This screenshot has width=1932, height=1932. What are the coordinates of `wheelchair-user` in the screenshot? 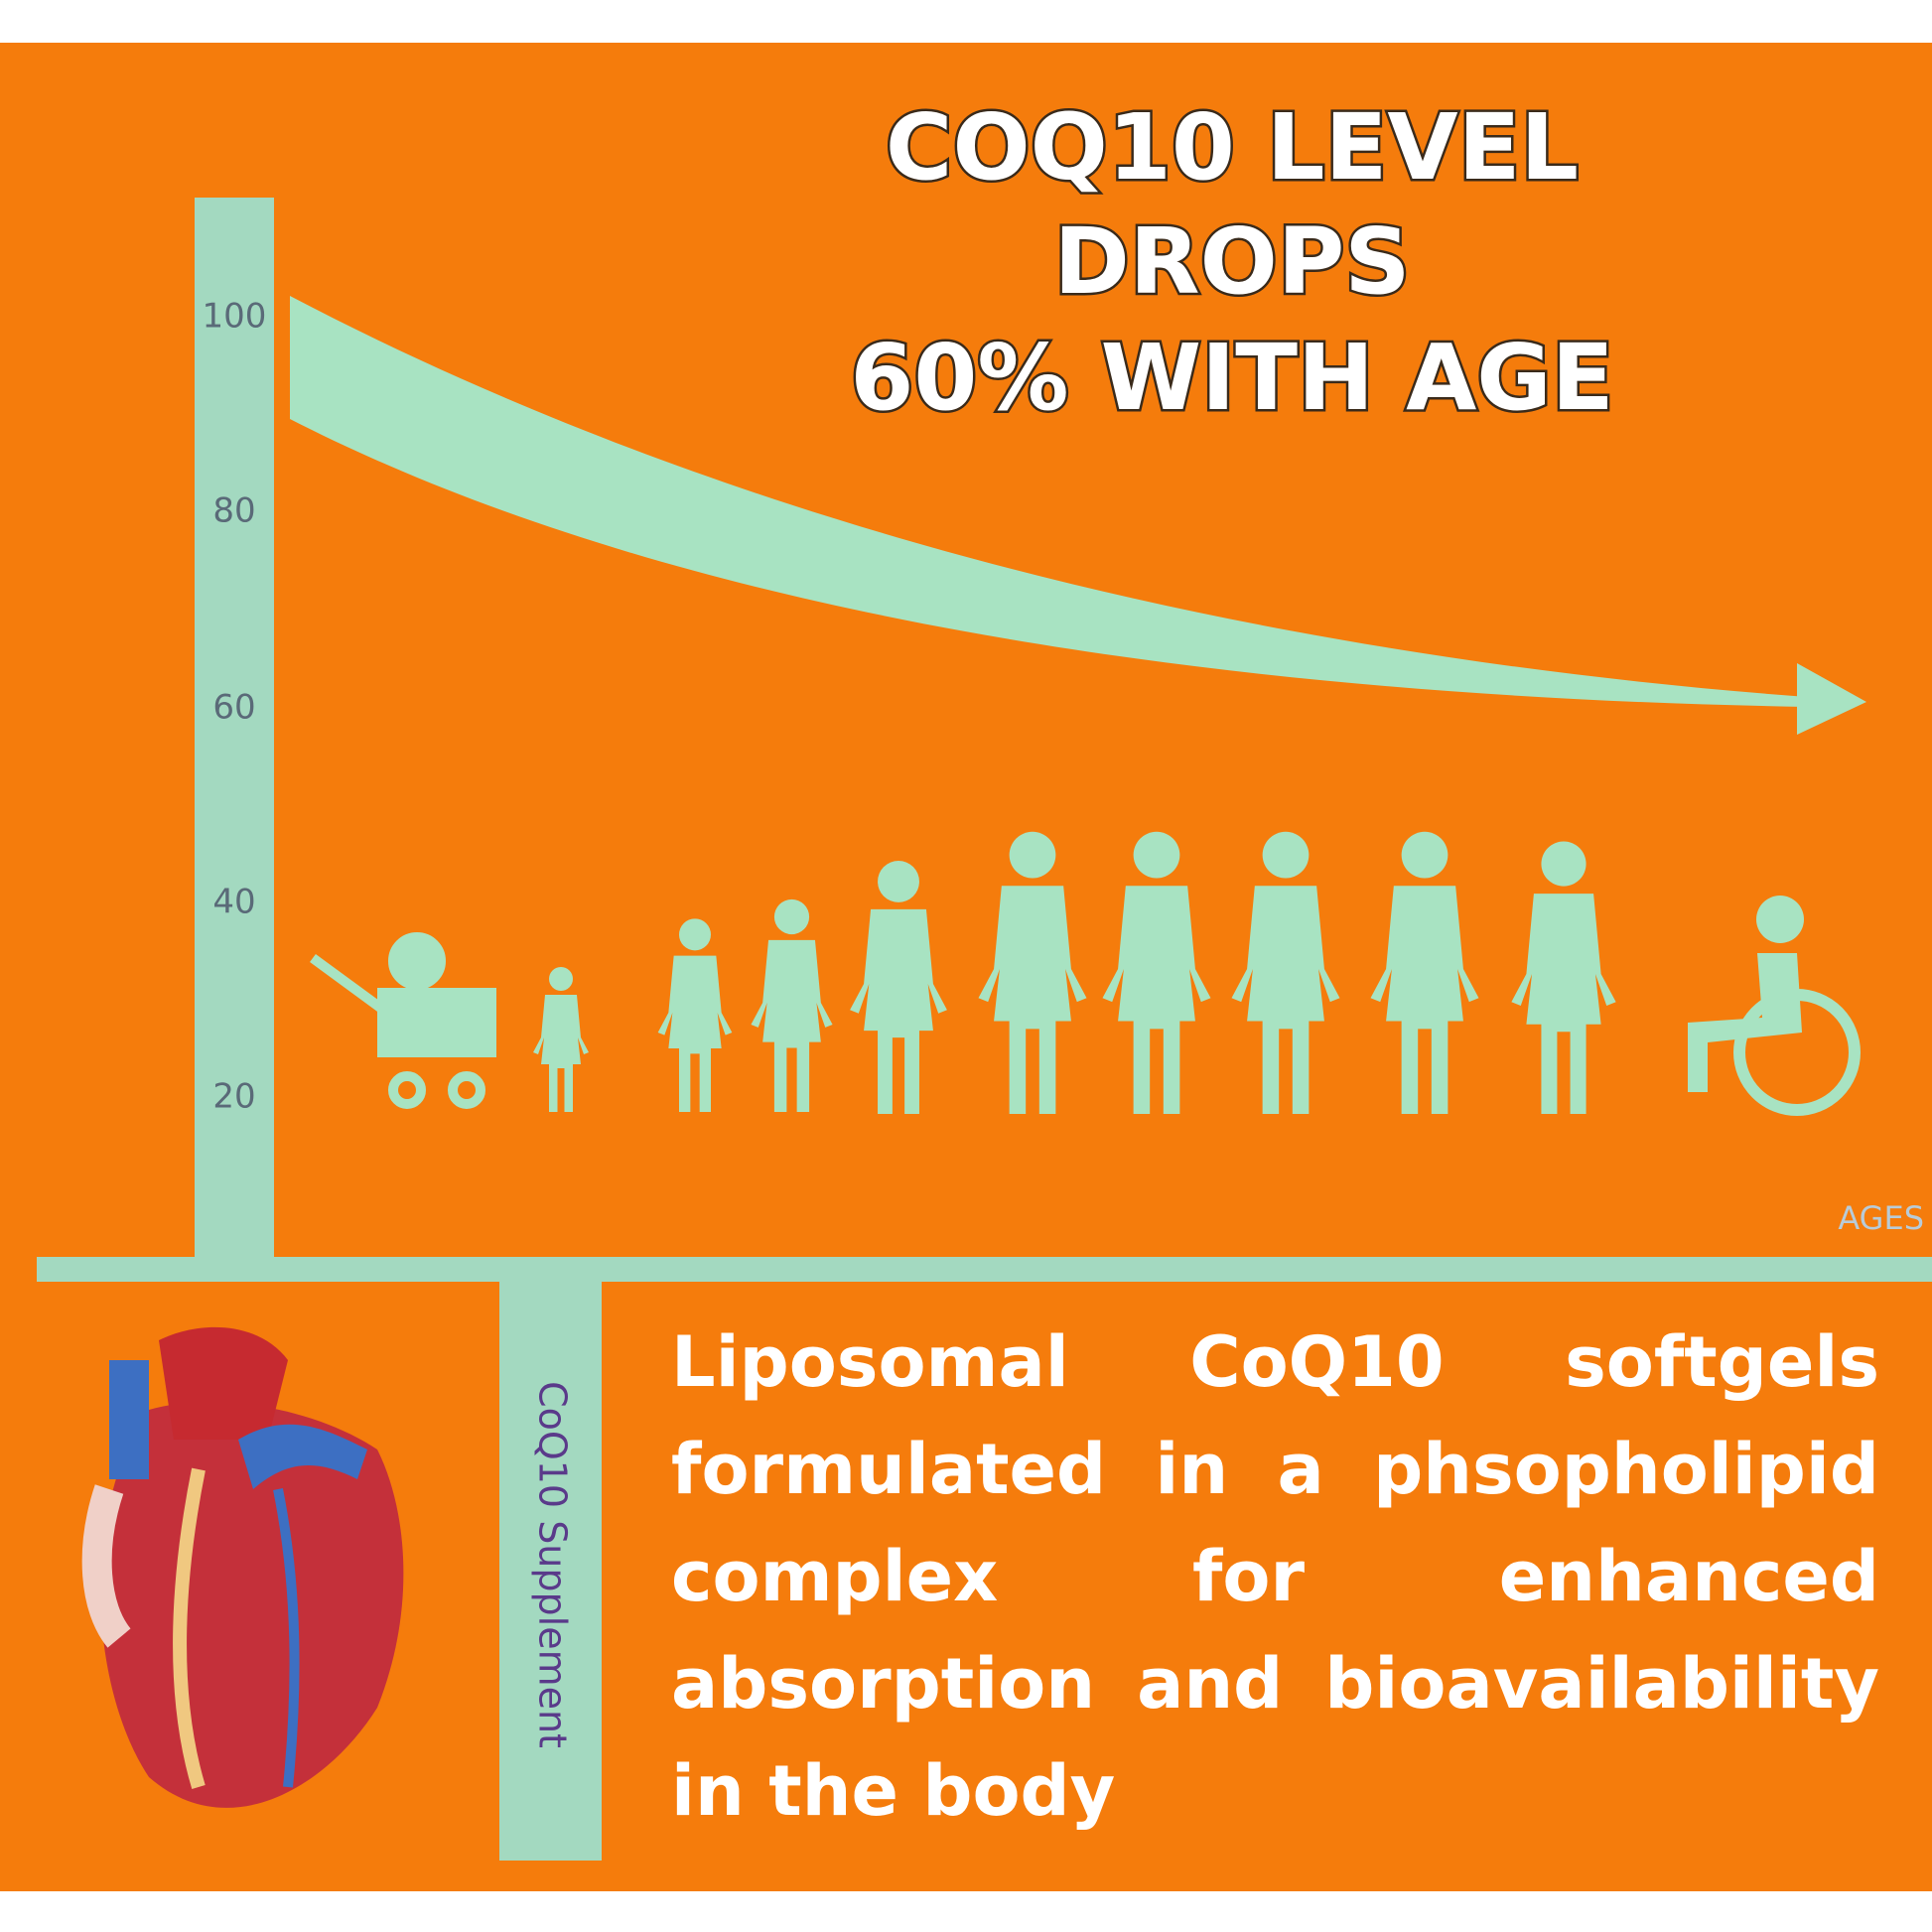 It's located at (1775, 1006).